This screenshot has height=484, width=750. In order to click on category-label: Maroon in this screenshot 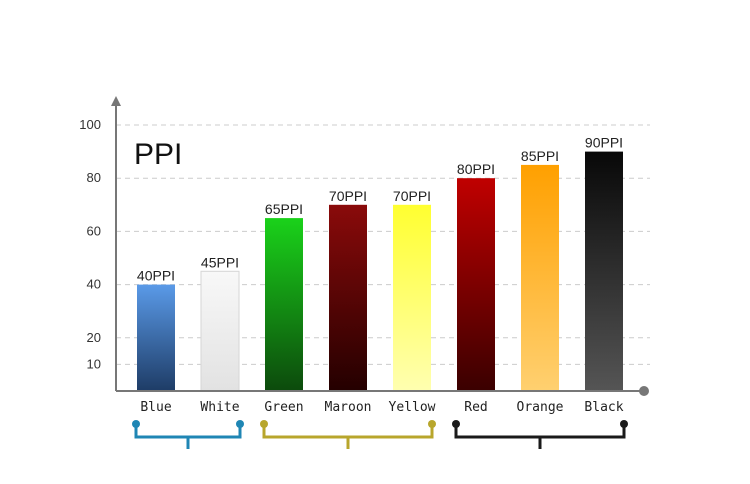, I will do `click(348, 407)`.